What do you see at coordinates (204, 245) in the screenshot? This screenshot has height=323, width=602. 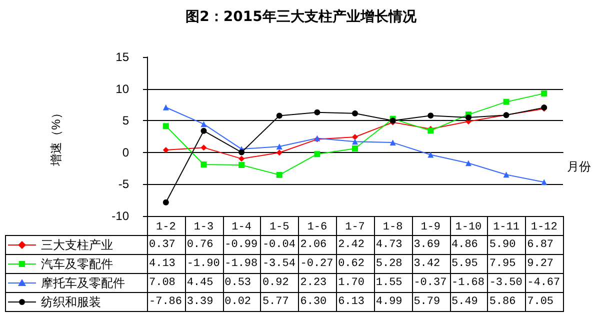 I see `data-label: 0.76` at bounding box center [204, 245].